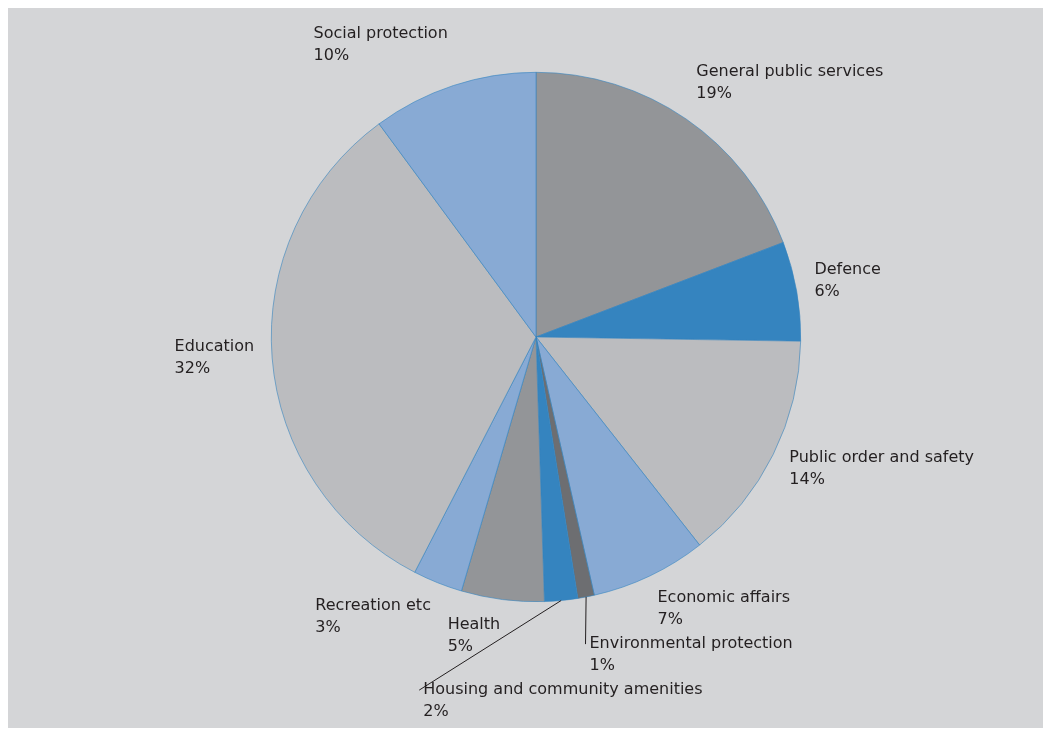 This screenshot has height=730, width=1051. I want to click on data-label: 7%, so click(670, 619).